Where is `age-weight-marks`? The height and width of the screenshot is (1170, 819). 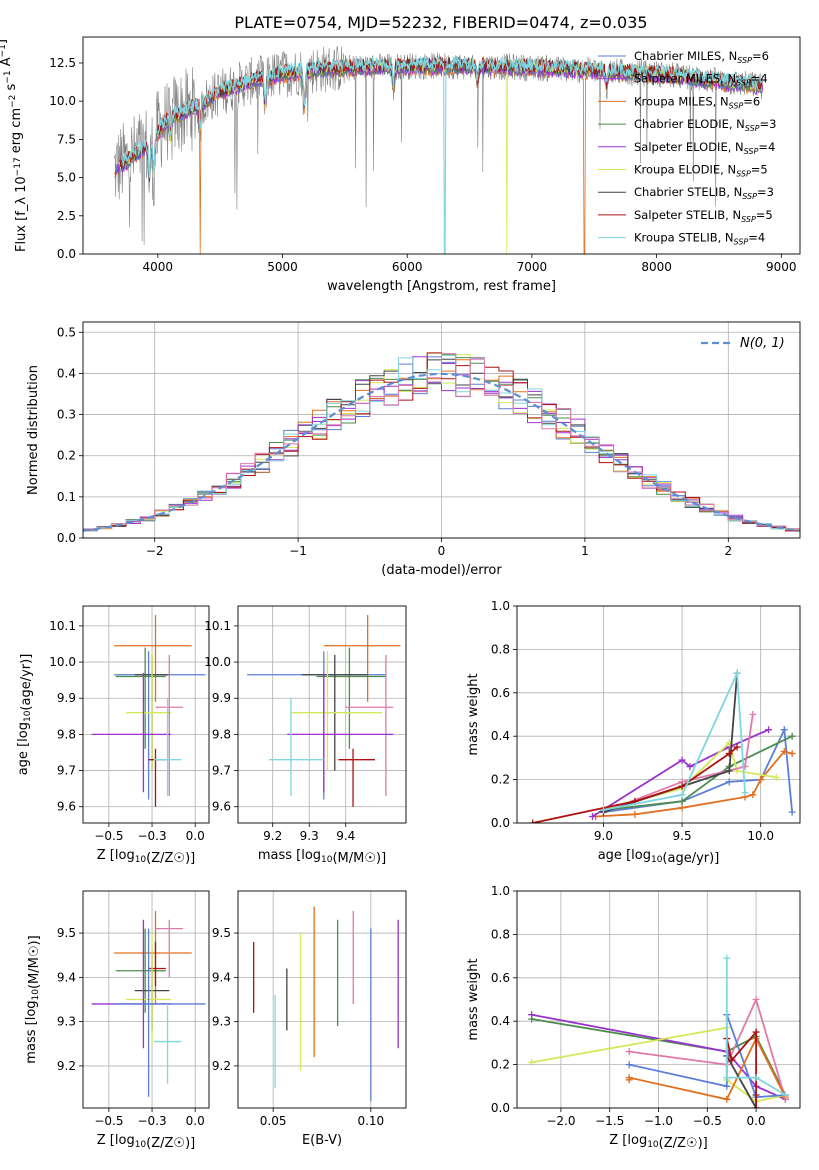 age-weight-marks is located at coordinates (662, 746).